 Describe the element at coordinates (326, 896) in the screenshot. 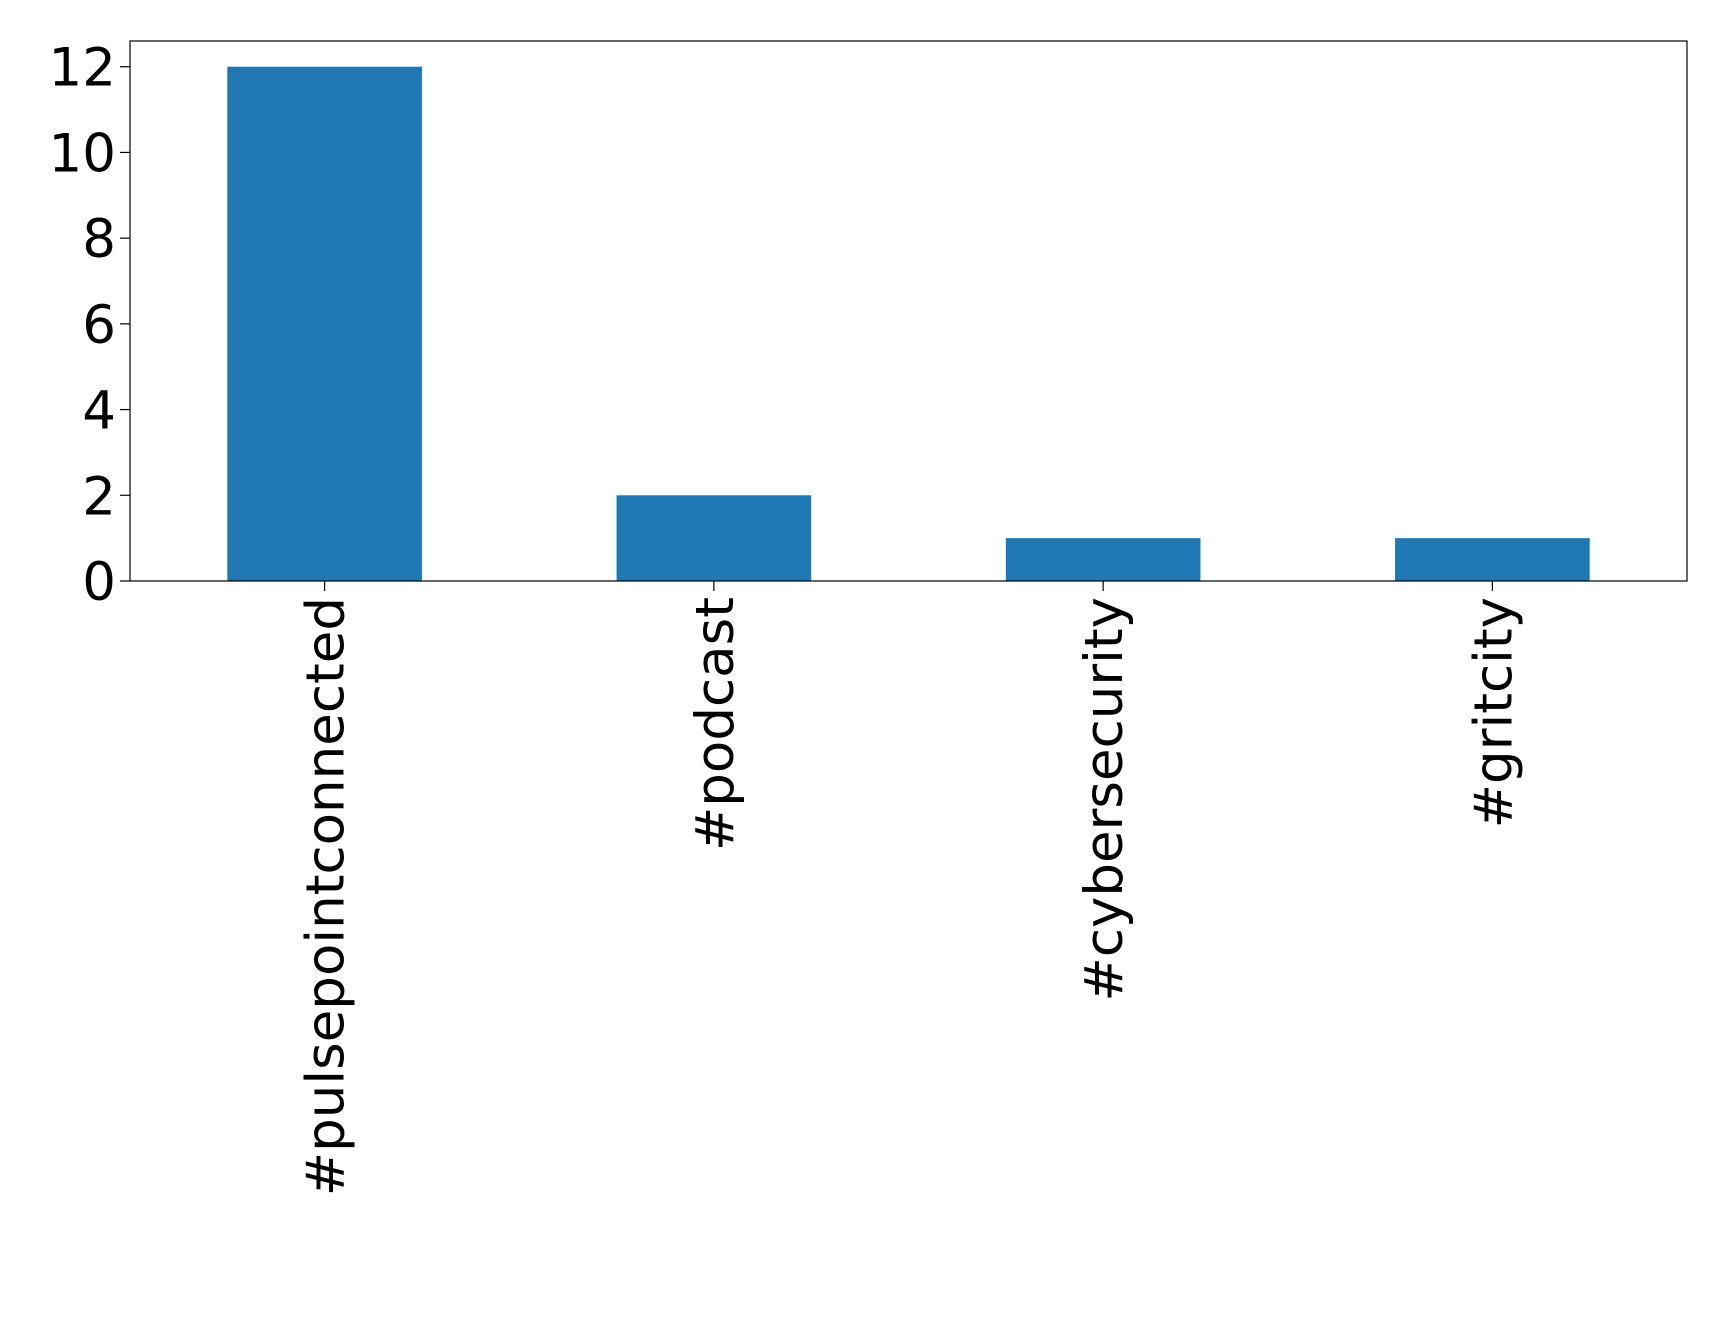

I see `x-tick-label: #pulsepointconnected` at that location.